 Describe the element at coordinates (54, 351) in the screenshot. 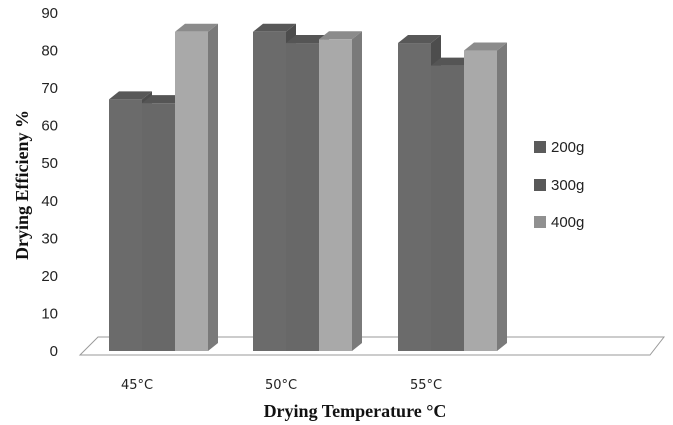

I see `y-tick-label: 0` at that location.